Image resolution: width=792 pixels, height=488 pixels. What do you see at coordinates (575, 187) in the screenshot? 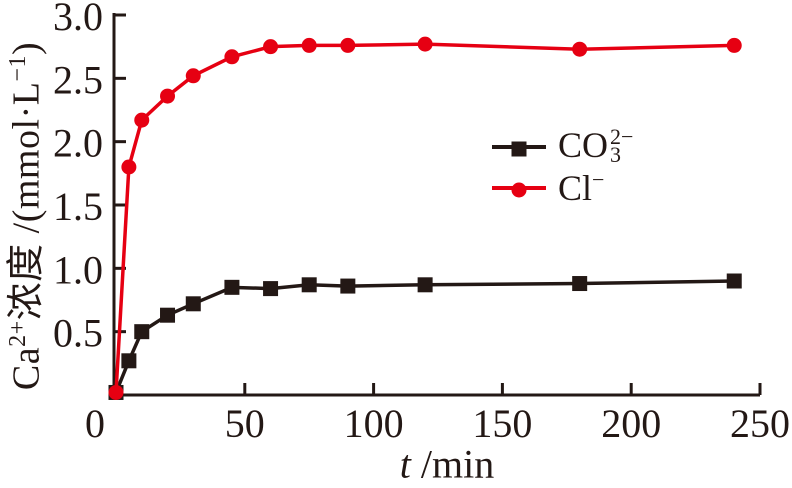
I see `legend-label-text: Cl` at bounding box center [575, 187].